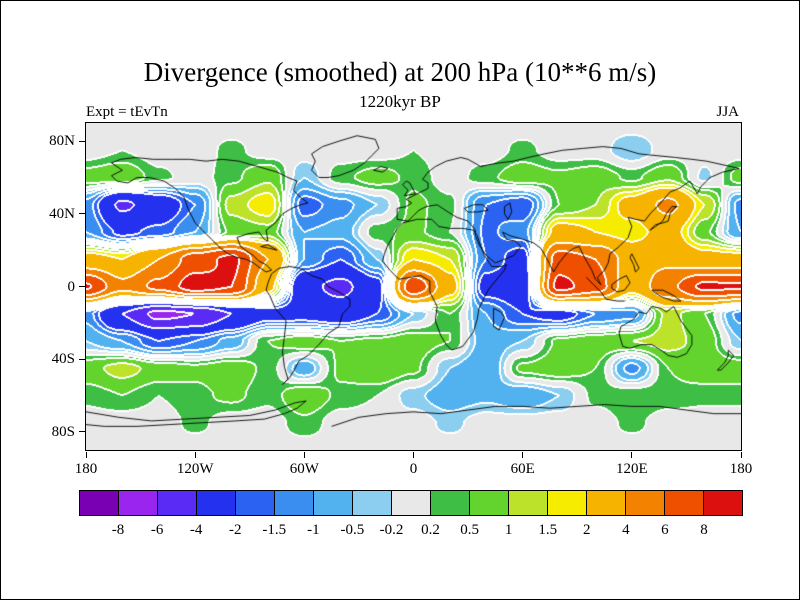 This screenshot has width=800, height=600. What do you see at coordinates (704, 530) in the screenshot?
I see `colorbar-label: 8` at bounding box center [704, 530].